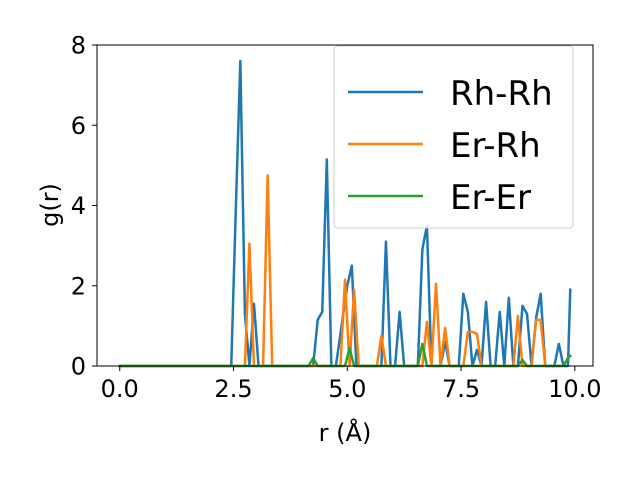  I want to click on y-axis: 0 2 4 6 8, so click(84, 206).